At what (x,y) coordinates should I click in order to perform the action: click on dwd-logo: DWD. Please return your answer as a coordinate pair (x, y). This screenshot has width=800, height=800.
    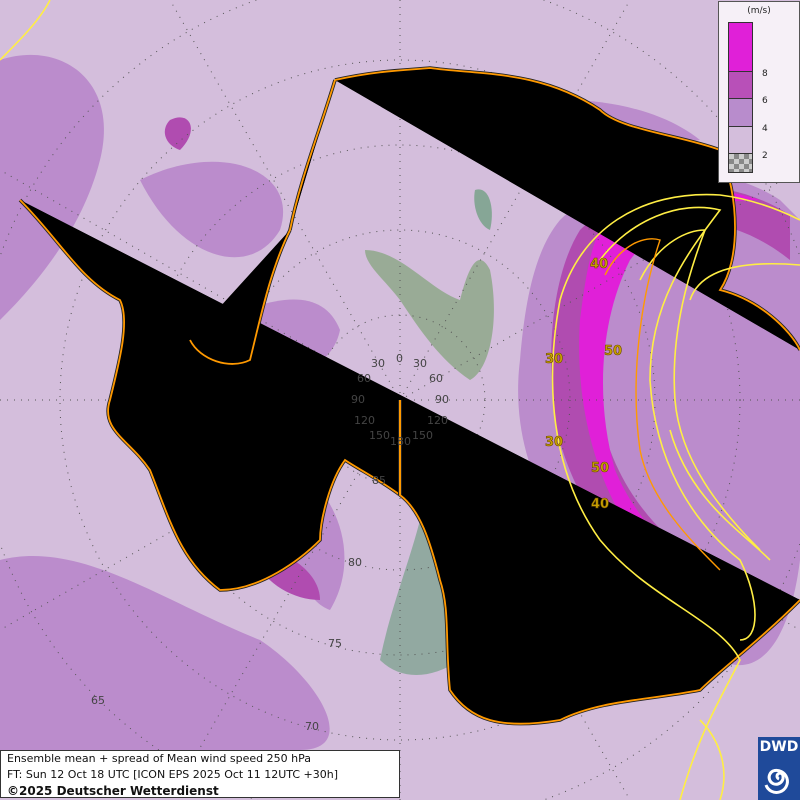
    Looking at the image, I should click on (779, 768).